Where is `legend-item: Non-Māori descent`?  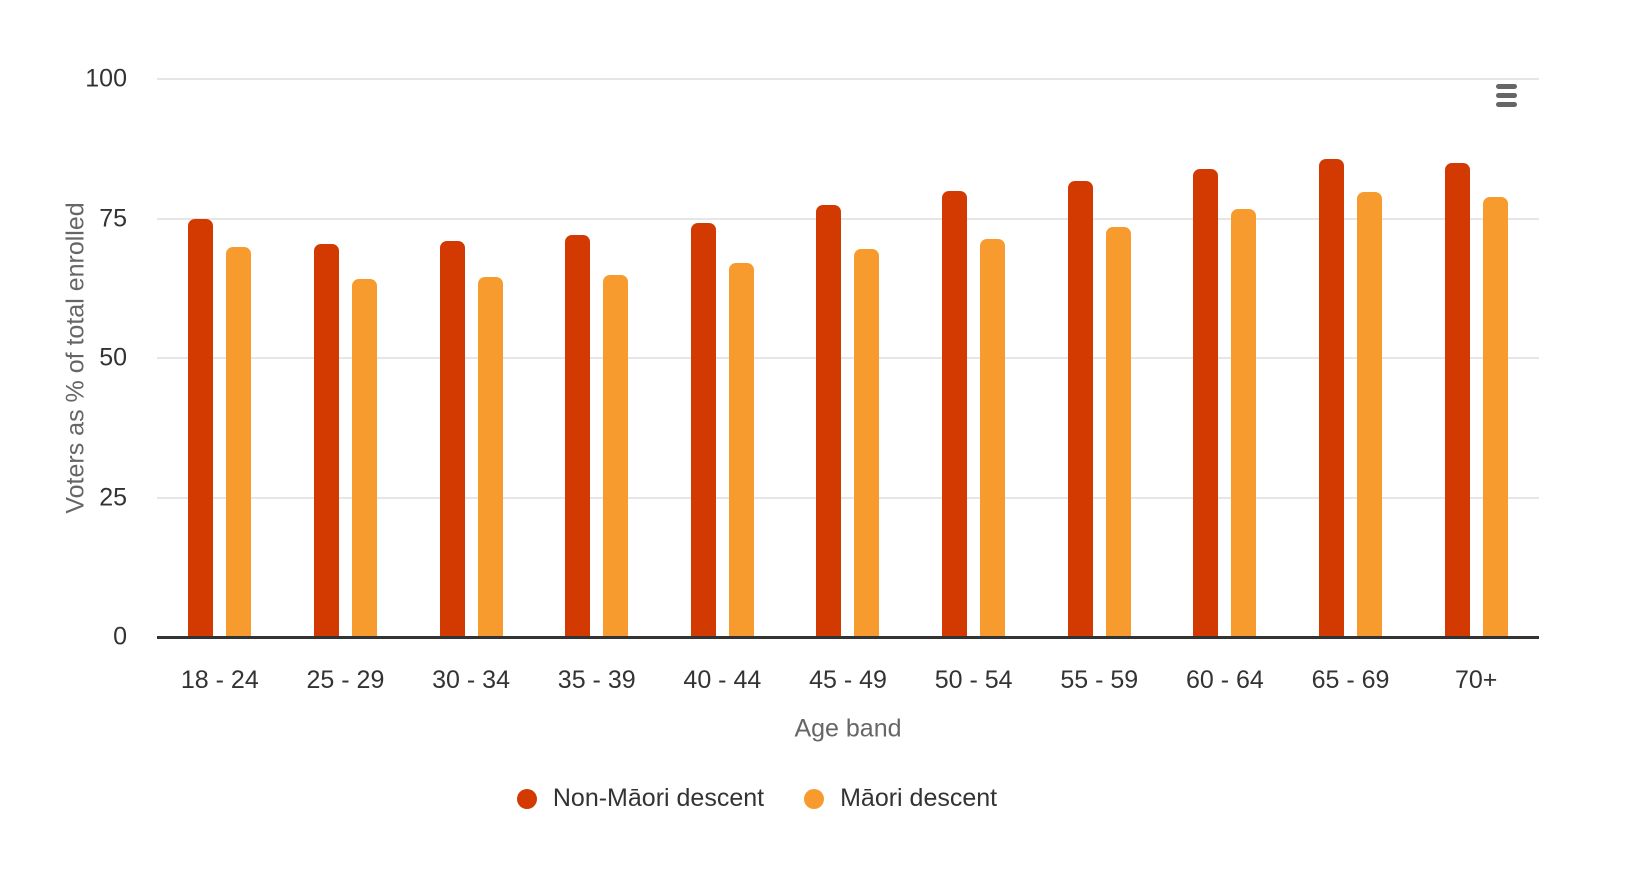
legend-item: Non-Māori descent is located at coordinates (640, 798).